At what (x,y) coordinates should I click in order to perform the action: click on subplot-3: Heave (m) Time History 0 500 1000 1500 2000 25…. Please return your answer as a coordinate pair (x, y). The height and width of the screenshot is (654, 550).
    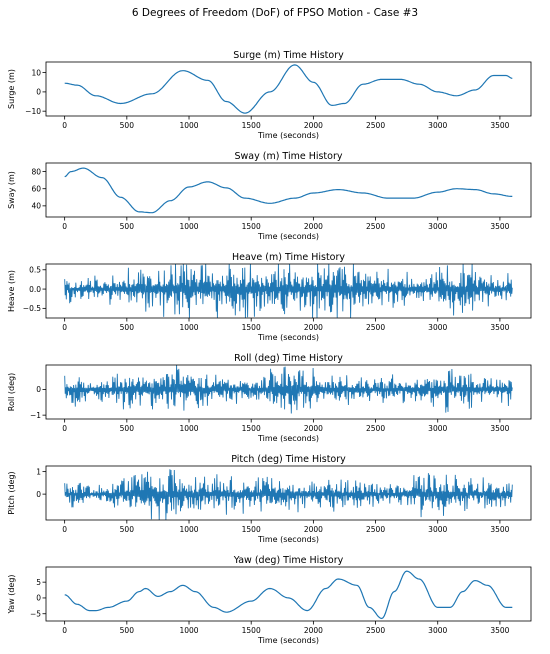
    Looking at the image, I should click on (269, 297).